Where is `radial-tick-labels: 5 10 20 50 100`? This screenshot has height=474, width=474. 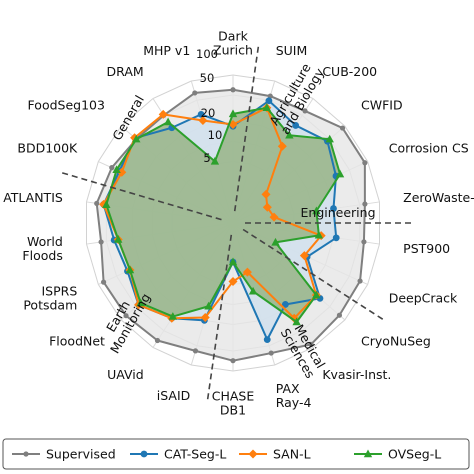
radial-tick-labels: 5 10 20 50 100 is located at coordinates (209, 106).